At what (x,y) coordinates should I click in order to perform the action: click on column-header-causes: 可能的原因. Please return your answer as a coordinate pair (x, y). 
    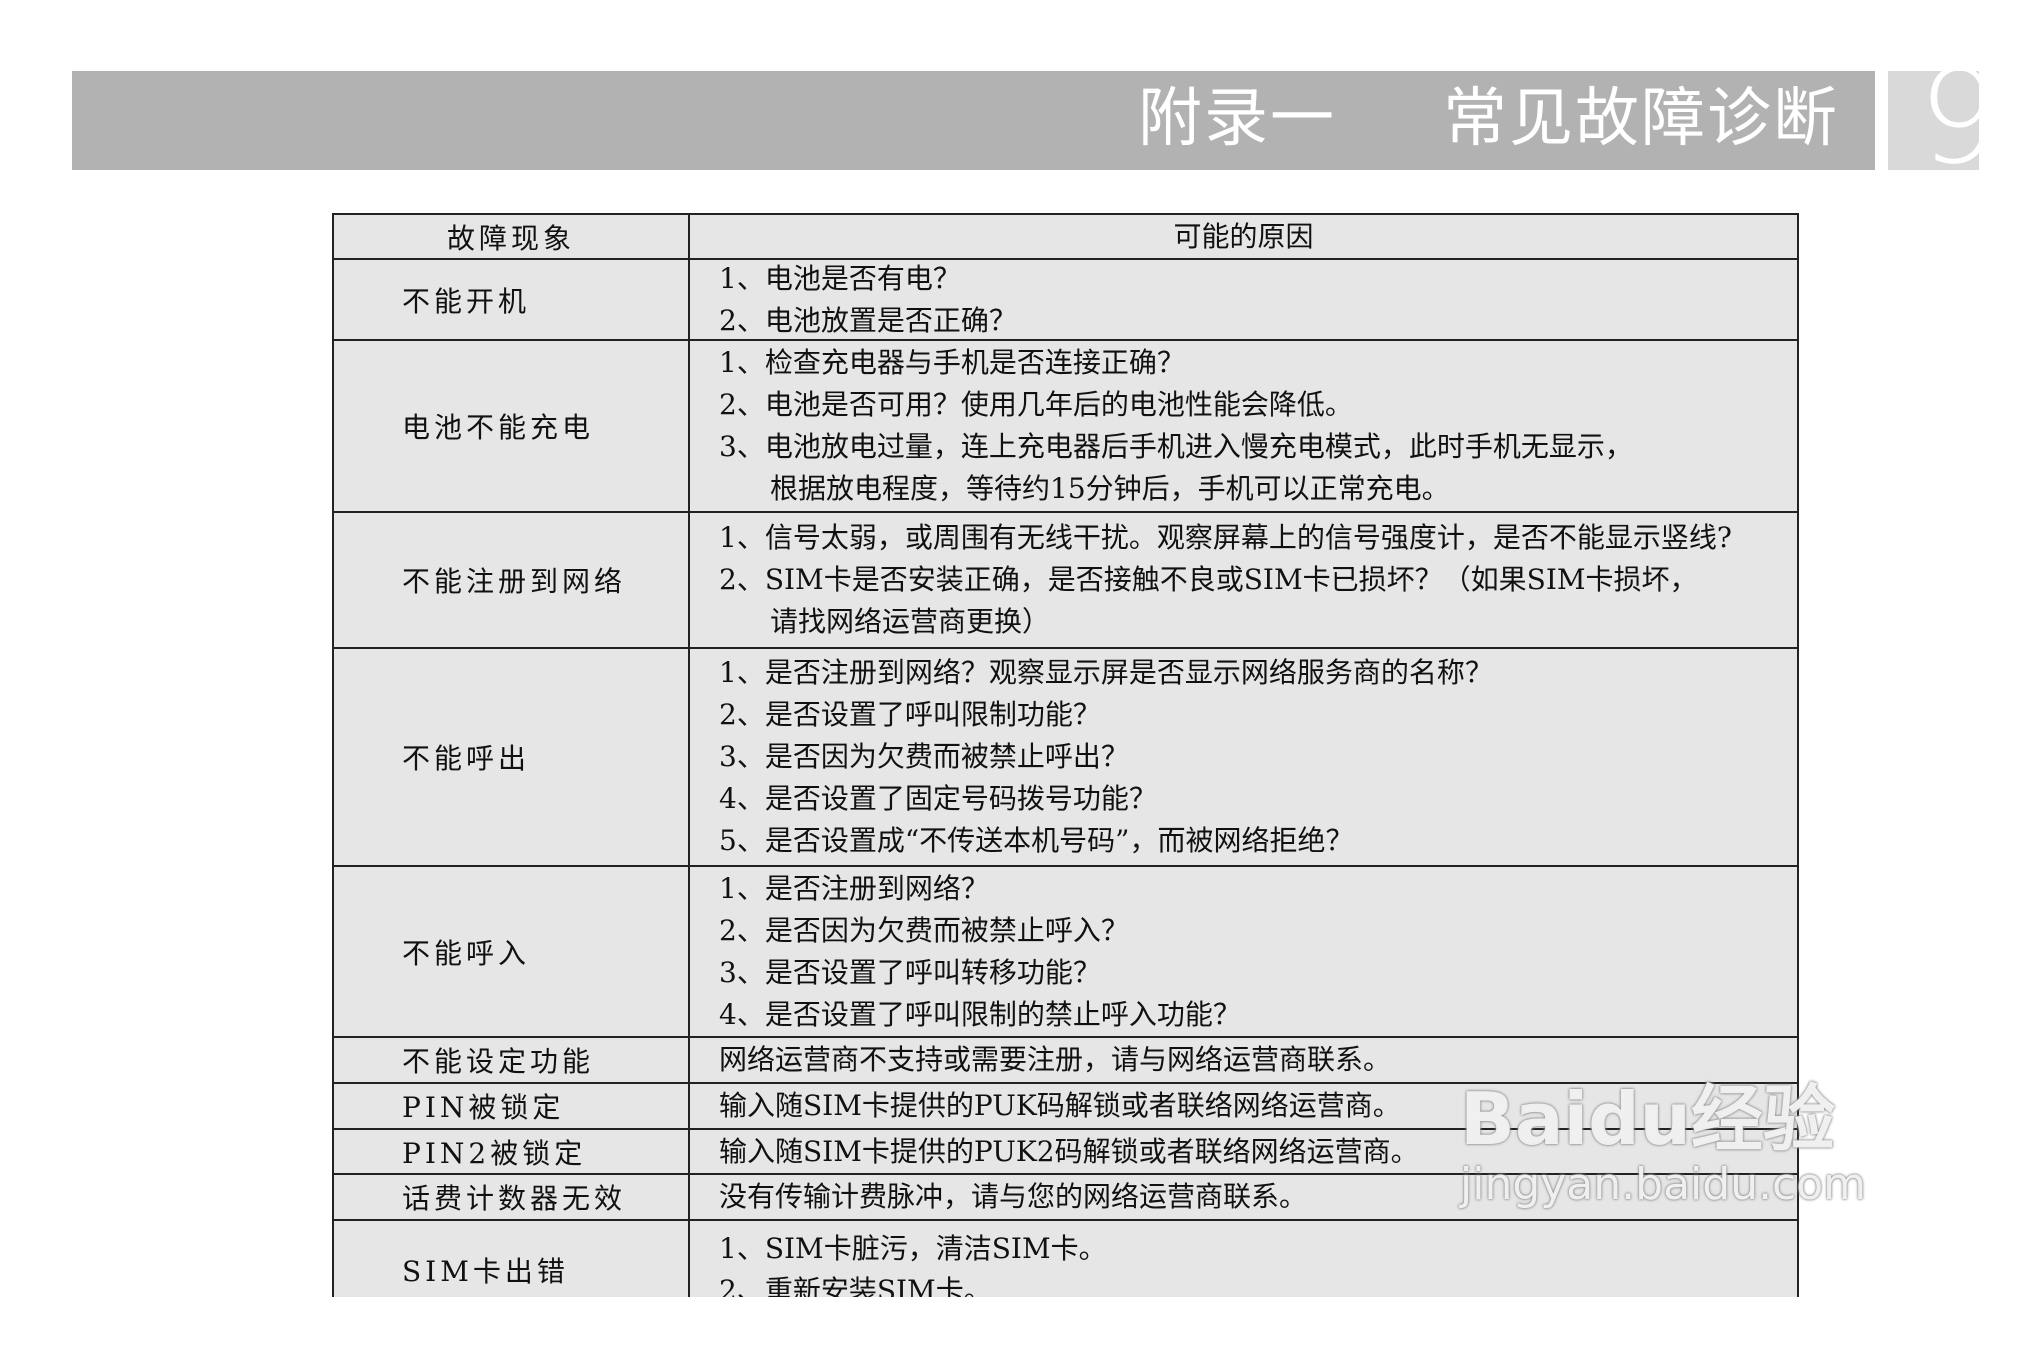
    Looking at the image, I should click on (1243, 236).